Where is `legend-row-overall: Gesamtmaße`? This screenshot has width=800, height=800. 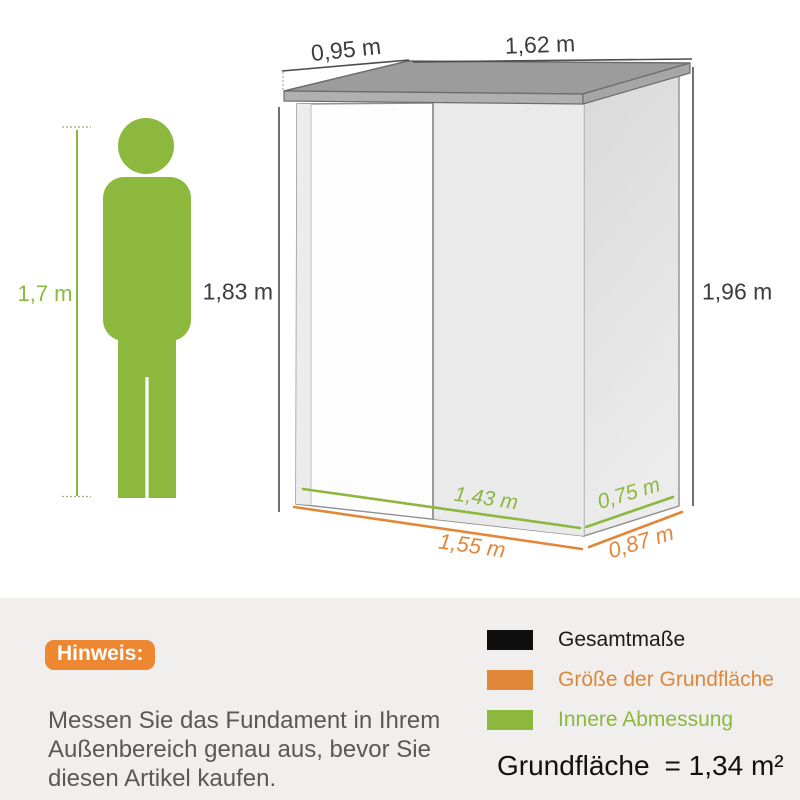 legend-row-overall: Gesamtmaße is located at coordinates (630, 639).